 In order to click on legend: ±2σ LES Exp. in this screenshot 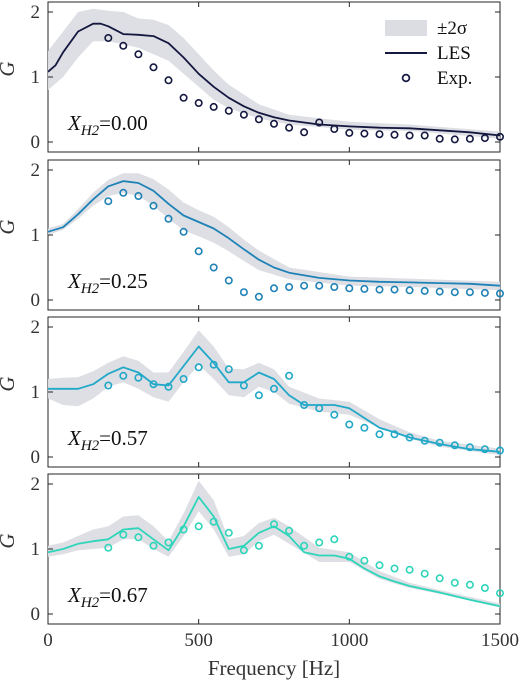, I will do `click(428, 53)`.